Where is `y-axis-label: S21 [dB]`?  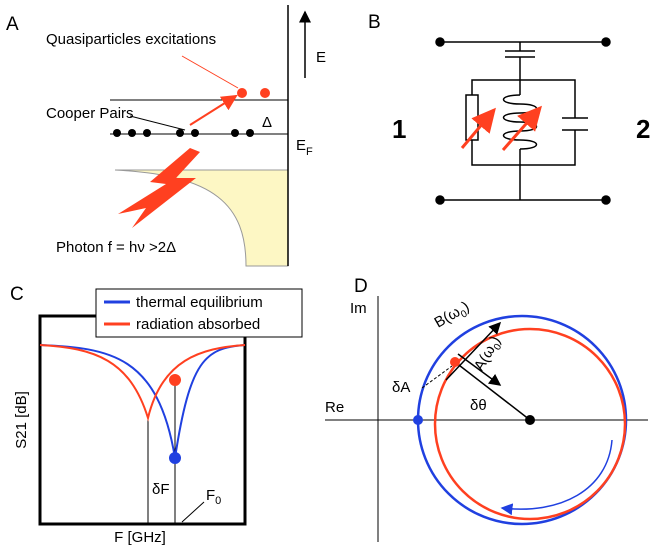
y-axis-label: S21 [dB] is located at coordinates (21, 420).